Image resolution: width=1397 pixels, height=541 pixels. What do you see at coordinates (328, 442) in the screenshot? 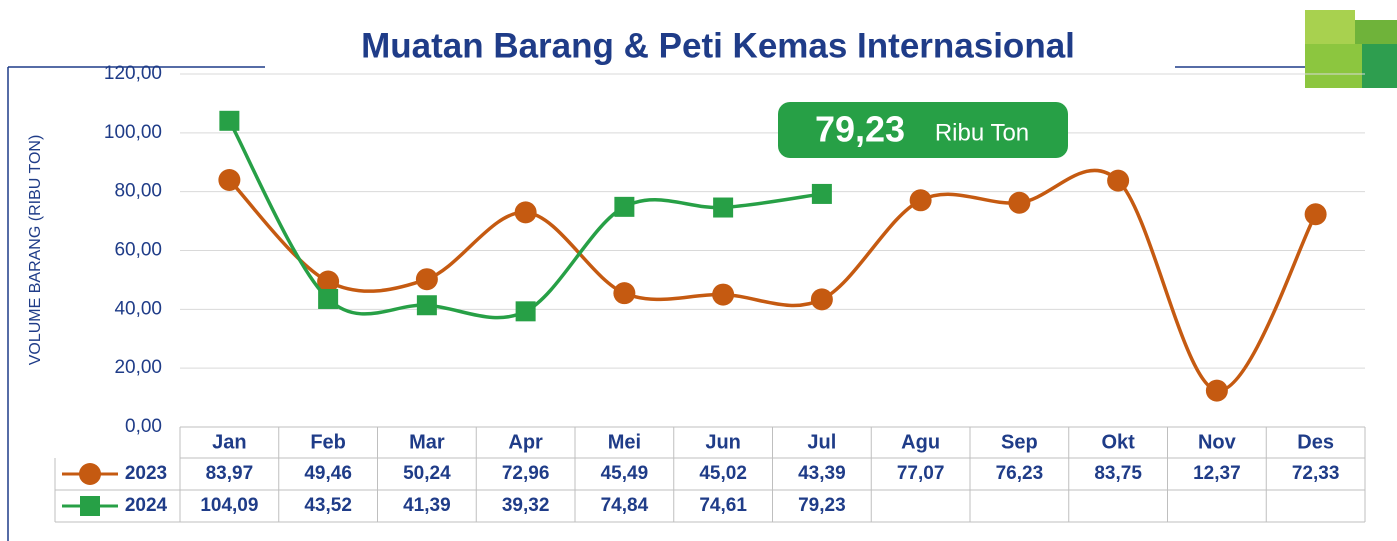
I see `x-tick-label: Feb` at bounding box center [328, 442].